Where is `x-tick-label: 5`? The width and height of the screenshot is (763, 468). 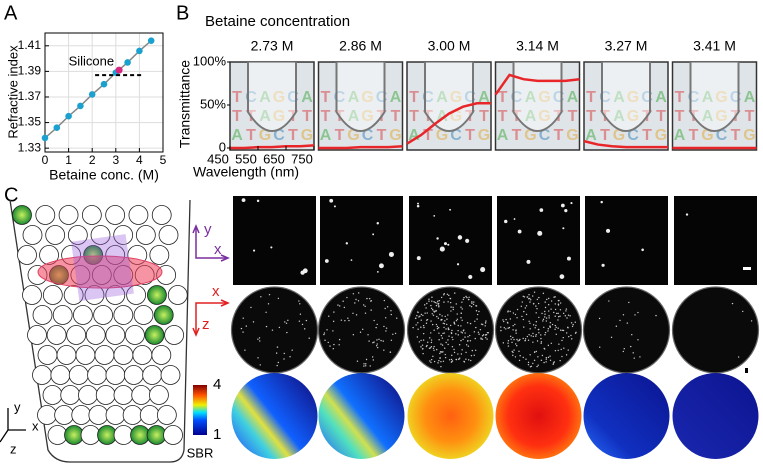
x-tick-label: 5 is located at coordinates (163, 160).